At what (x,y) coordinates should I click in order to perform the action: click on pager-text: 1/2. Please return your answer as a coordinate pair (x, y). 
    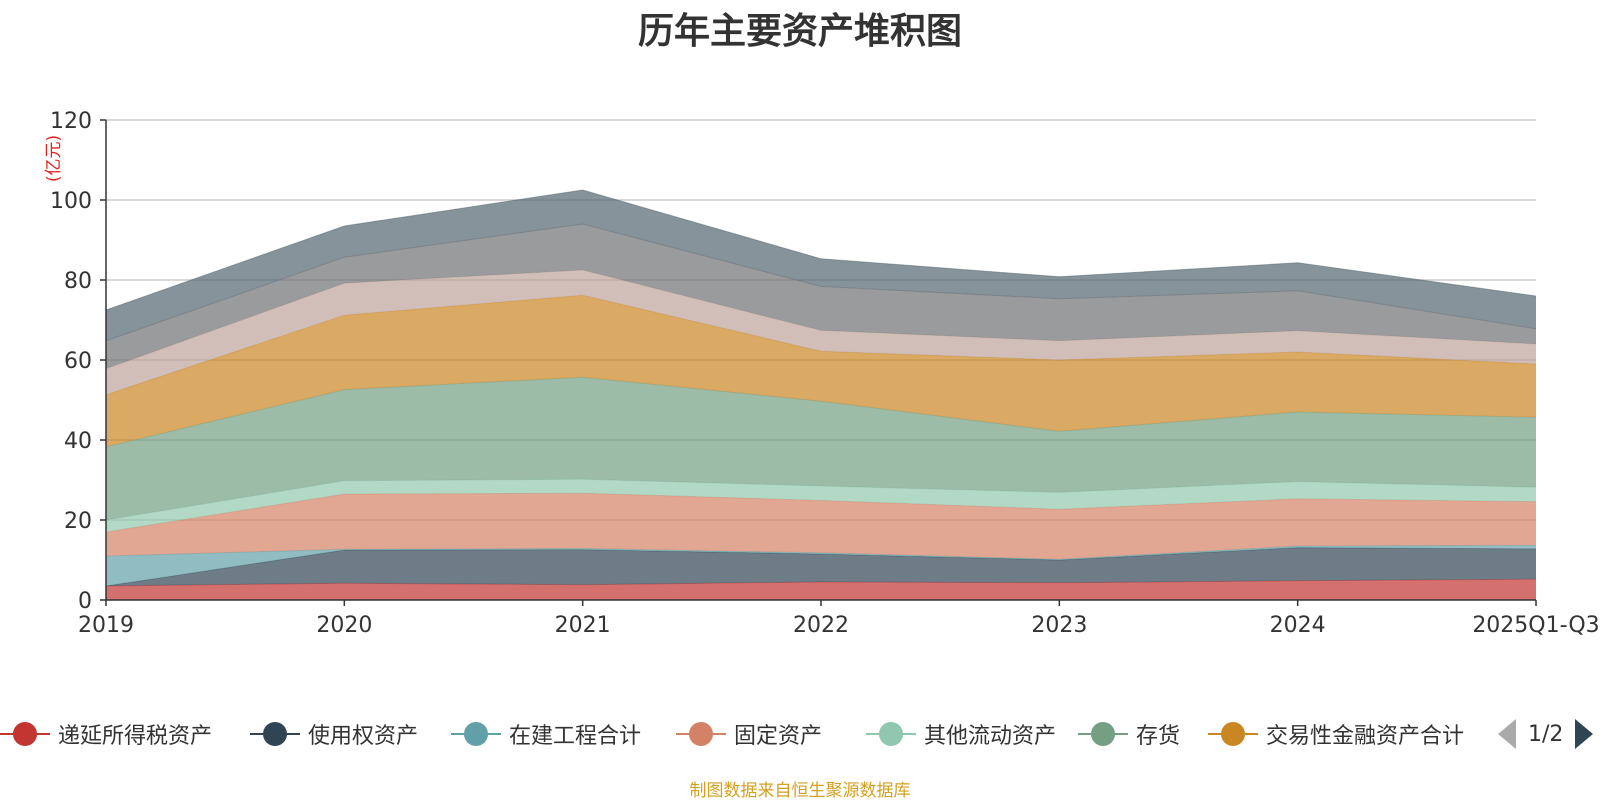
    Looking at the image, I should click on (1546, 734).